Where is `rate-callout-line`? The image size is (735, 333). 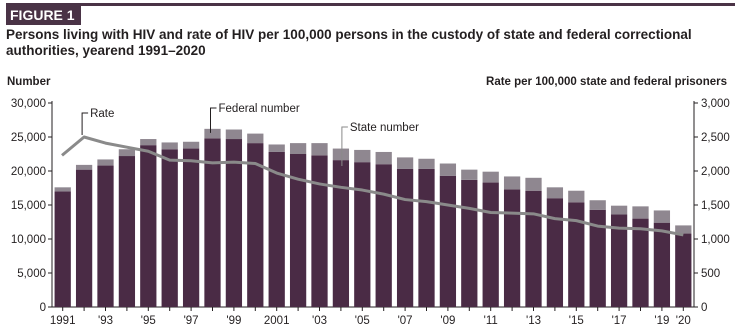 rate-callout-line is located at coordinates (85, 123).